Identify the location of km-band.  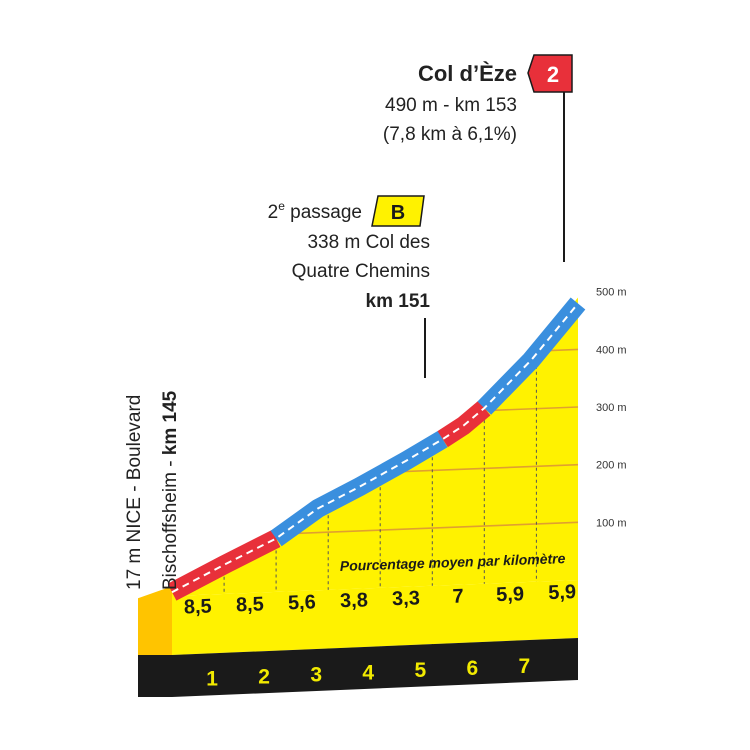
(375, 667).